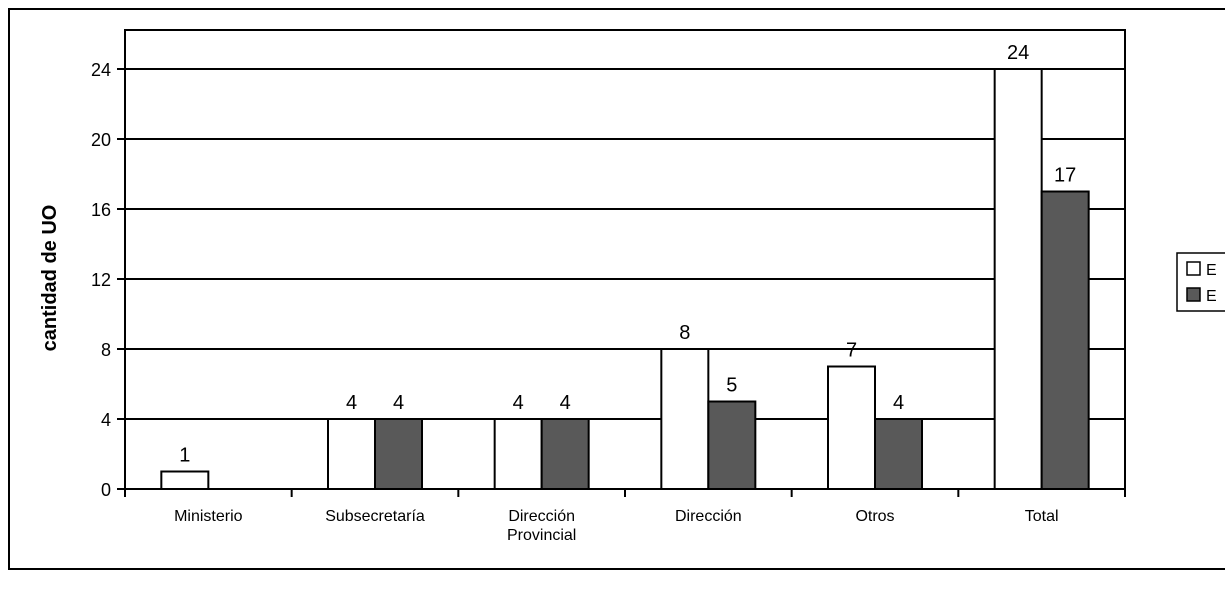 This screenshot has width=1225, height=601. I want to click on legend: EE, so click(1200, 282).